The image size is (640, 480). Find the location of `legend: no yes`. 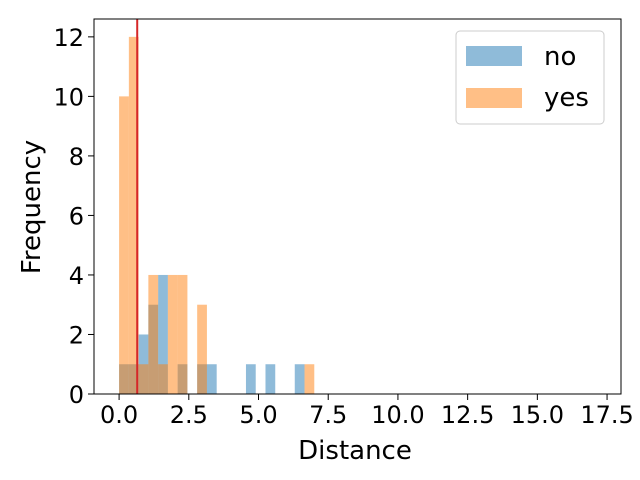

legend: no yes is located at coordinates (530, 77).